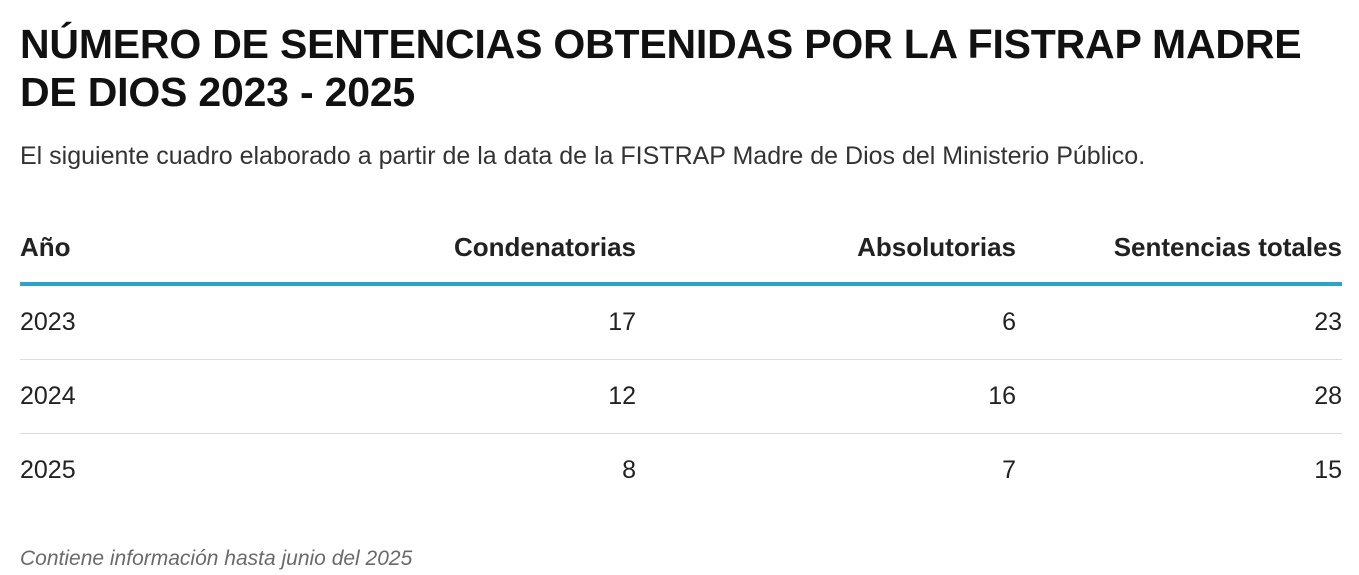  I want to click on column-header-sentencias-totales: Sentencias totales, so click(1179, 249).